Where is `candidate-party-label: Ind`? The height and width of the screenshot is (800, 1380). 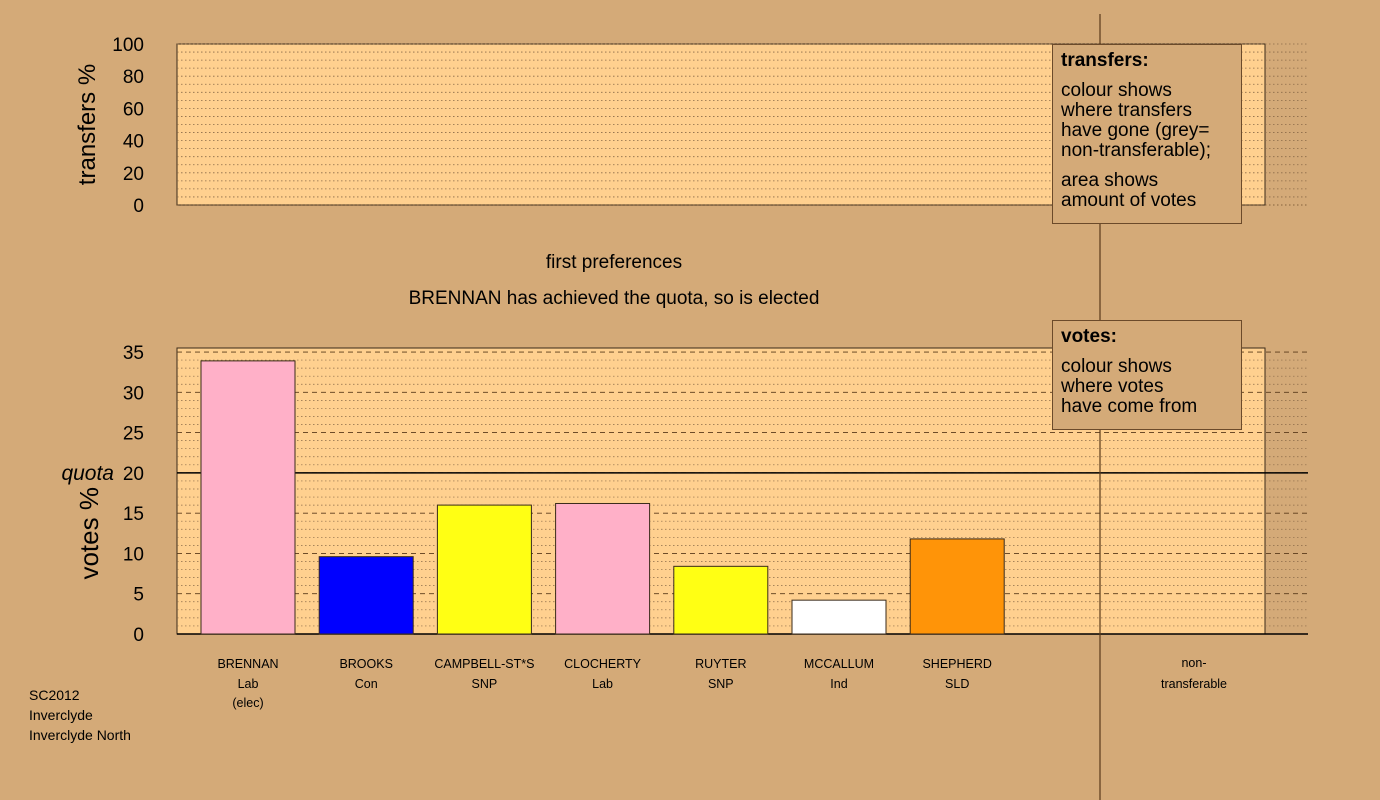 candidate-party-label: Ind is located at coordinates (838, 684).